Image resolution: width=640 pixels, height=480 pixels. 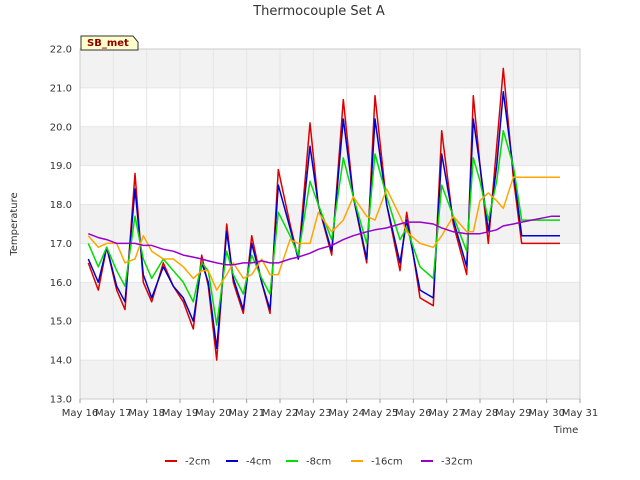 I want to click on x-tick-label: May 23, so click(x=313, y=413).